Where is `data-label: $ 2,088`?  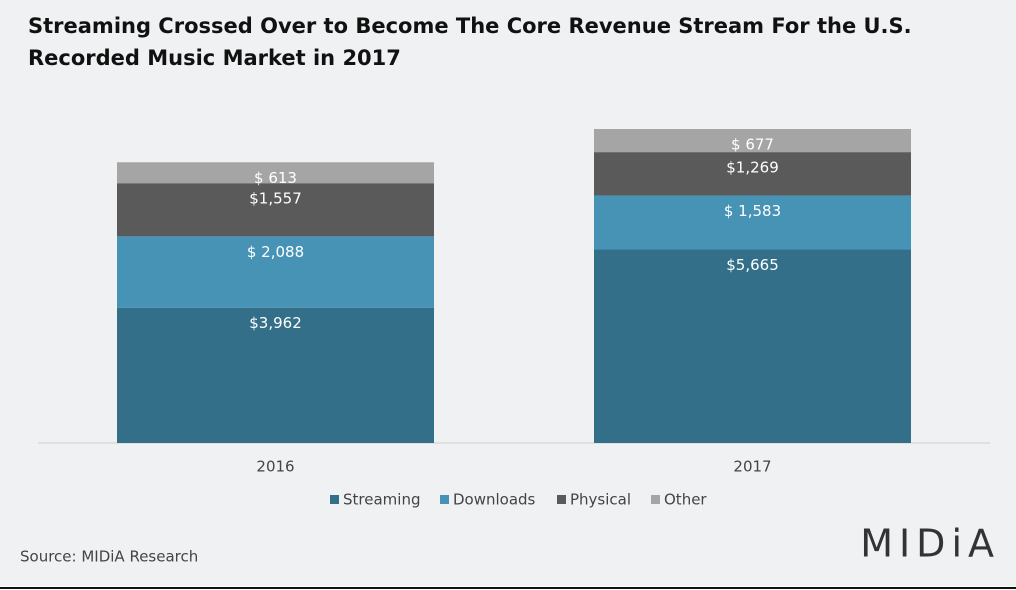
data-label: $ 2,088 is located at coordinates (275, 252).